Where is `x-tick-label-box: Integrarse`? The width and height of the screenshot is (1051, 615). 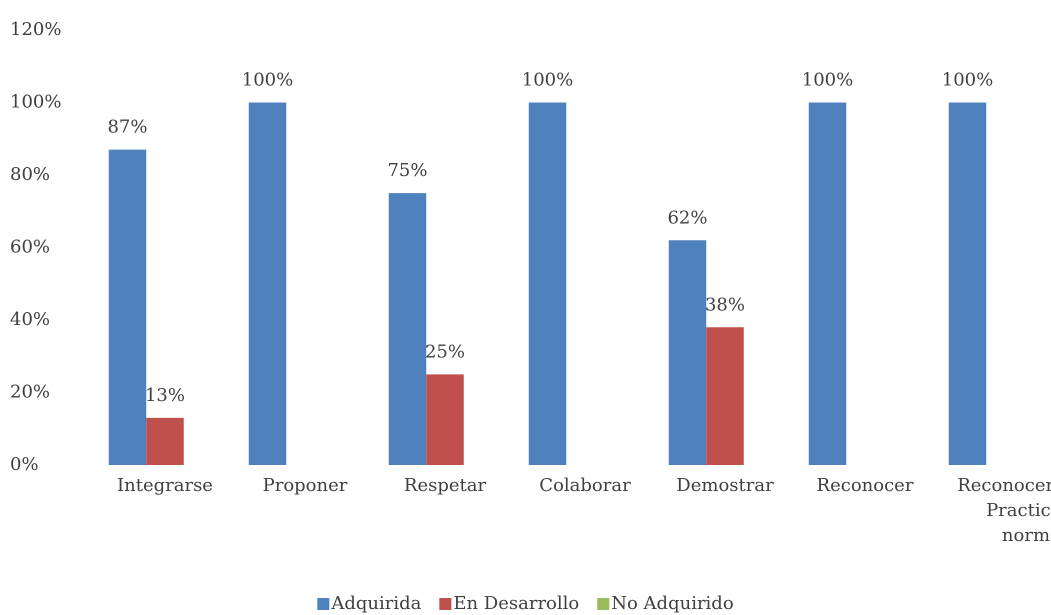
x-tick-label-box: Integrarse is located at coordinates (165, 485).